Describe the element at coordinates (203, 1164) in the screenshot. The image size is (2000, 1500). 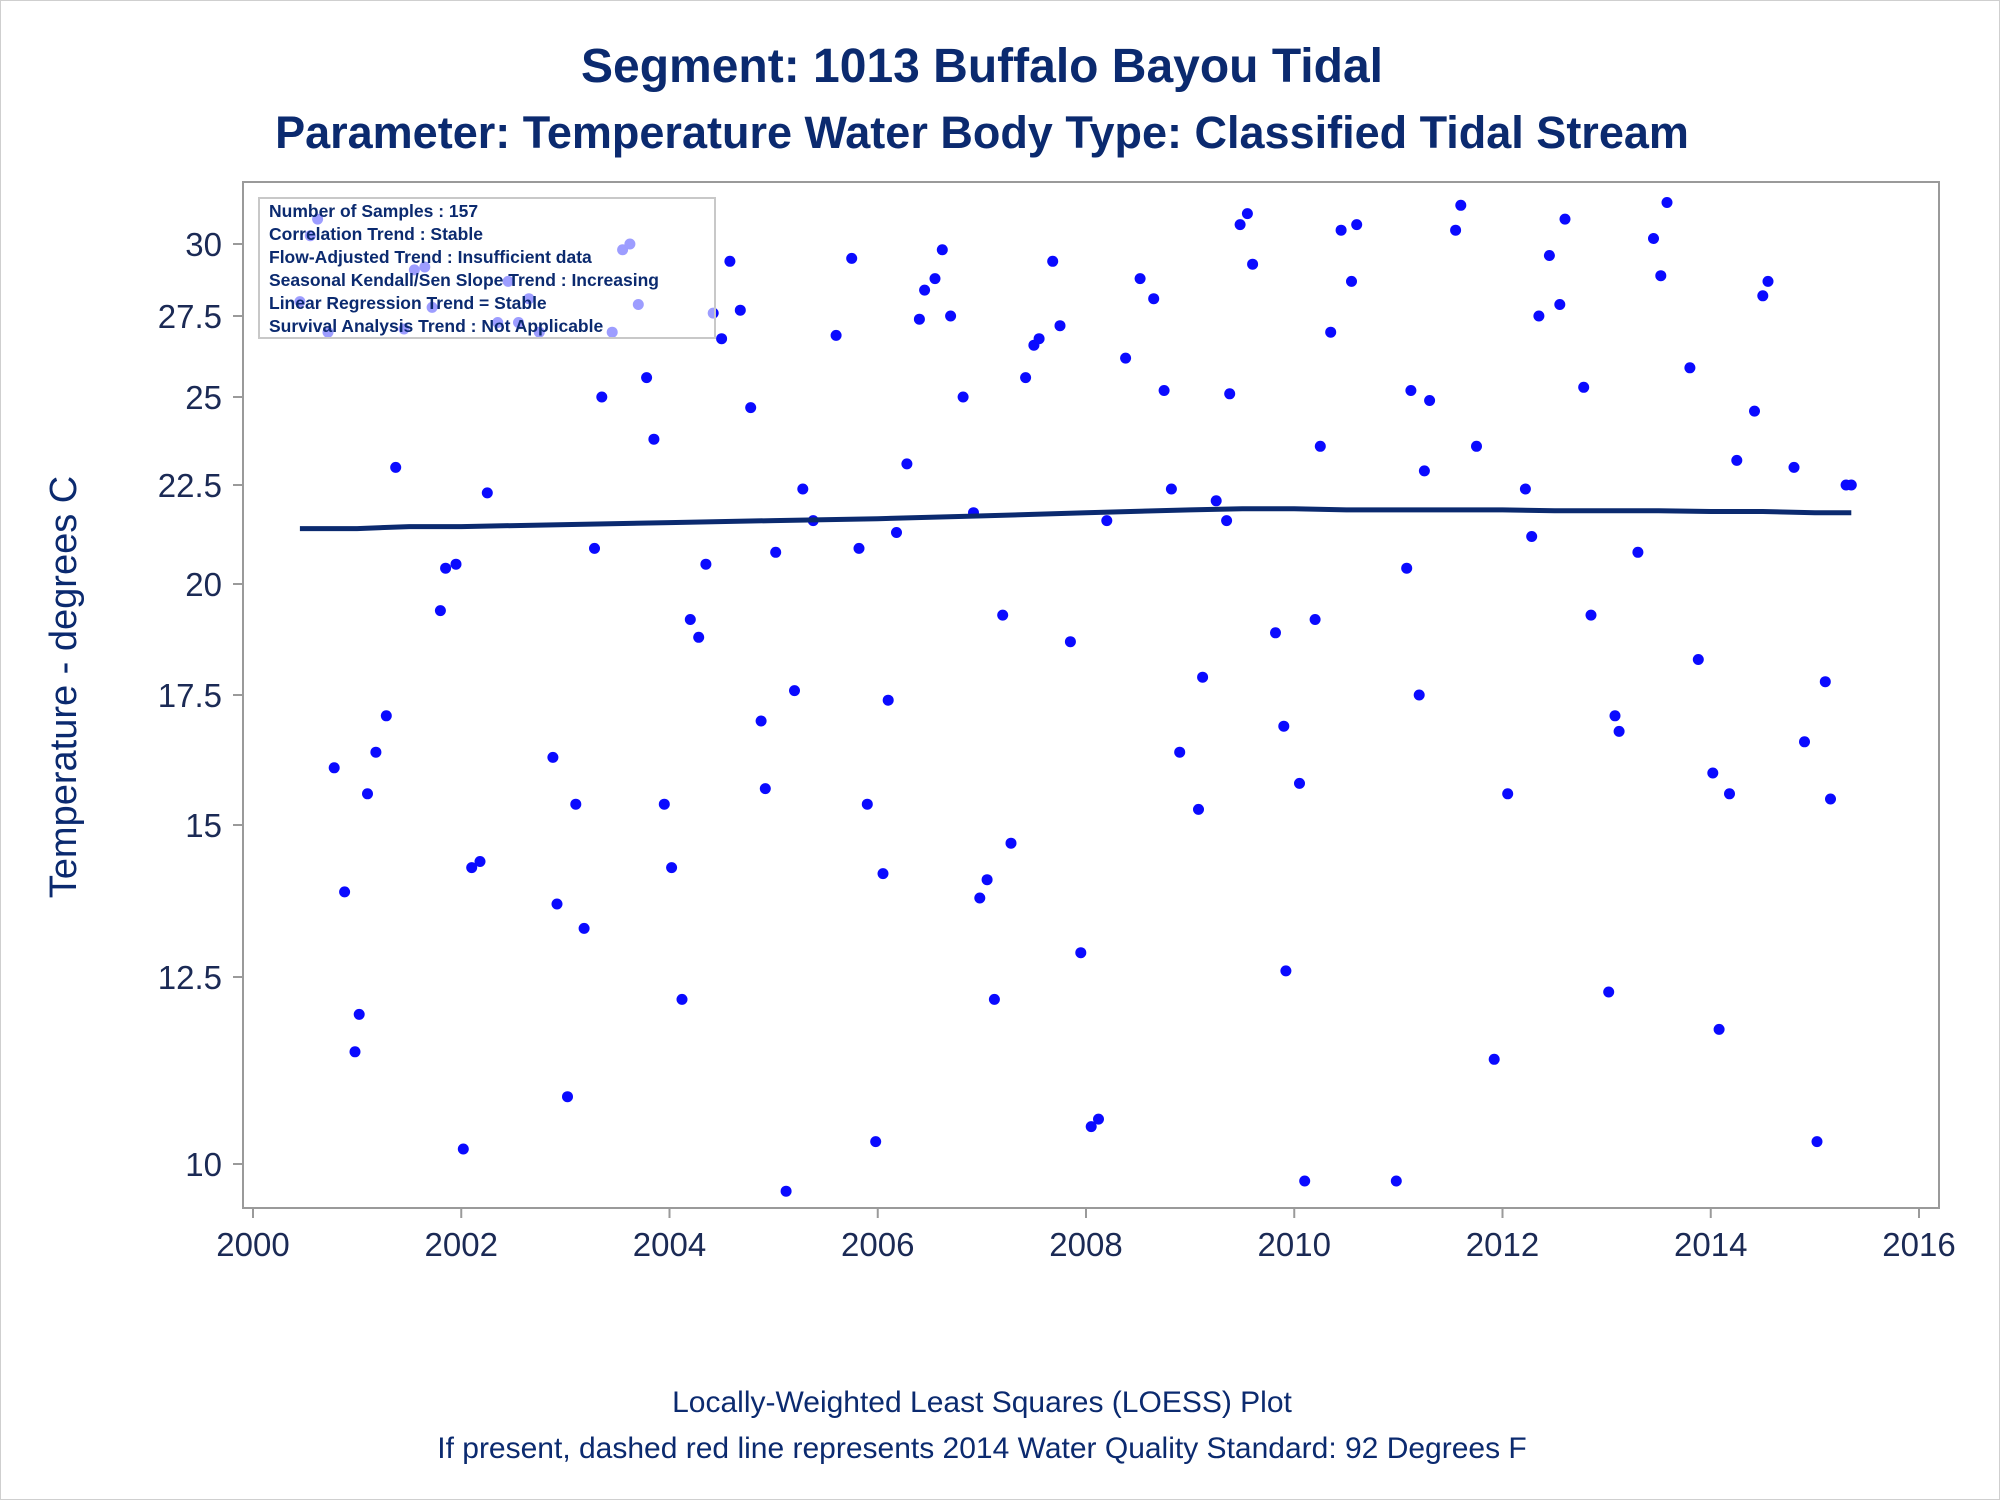
I see `y-tick-label: 10` at that location.